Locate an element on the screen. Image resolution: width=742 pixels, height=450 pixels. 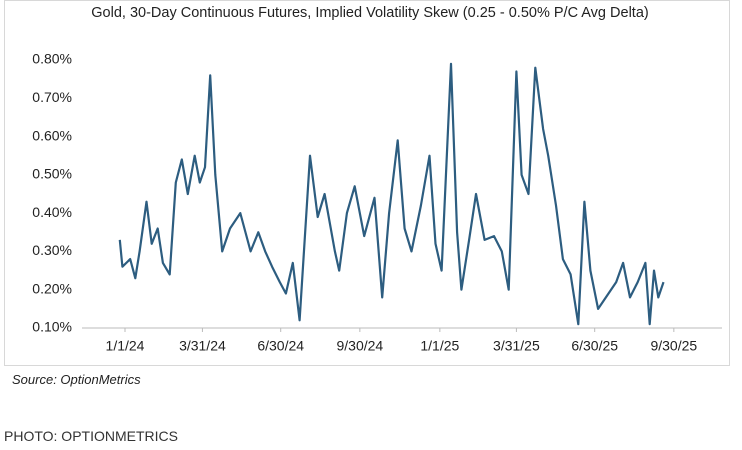
x-tick-label: 9/30/24 is located at coordinates (359, 346).